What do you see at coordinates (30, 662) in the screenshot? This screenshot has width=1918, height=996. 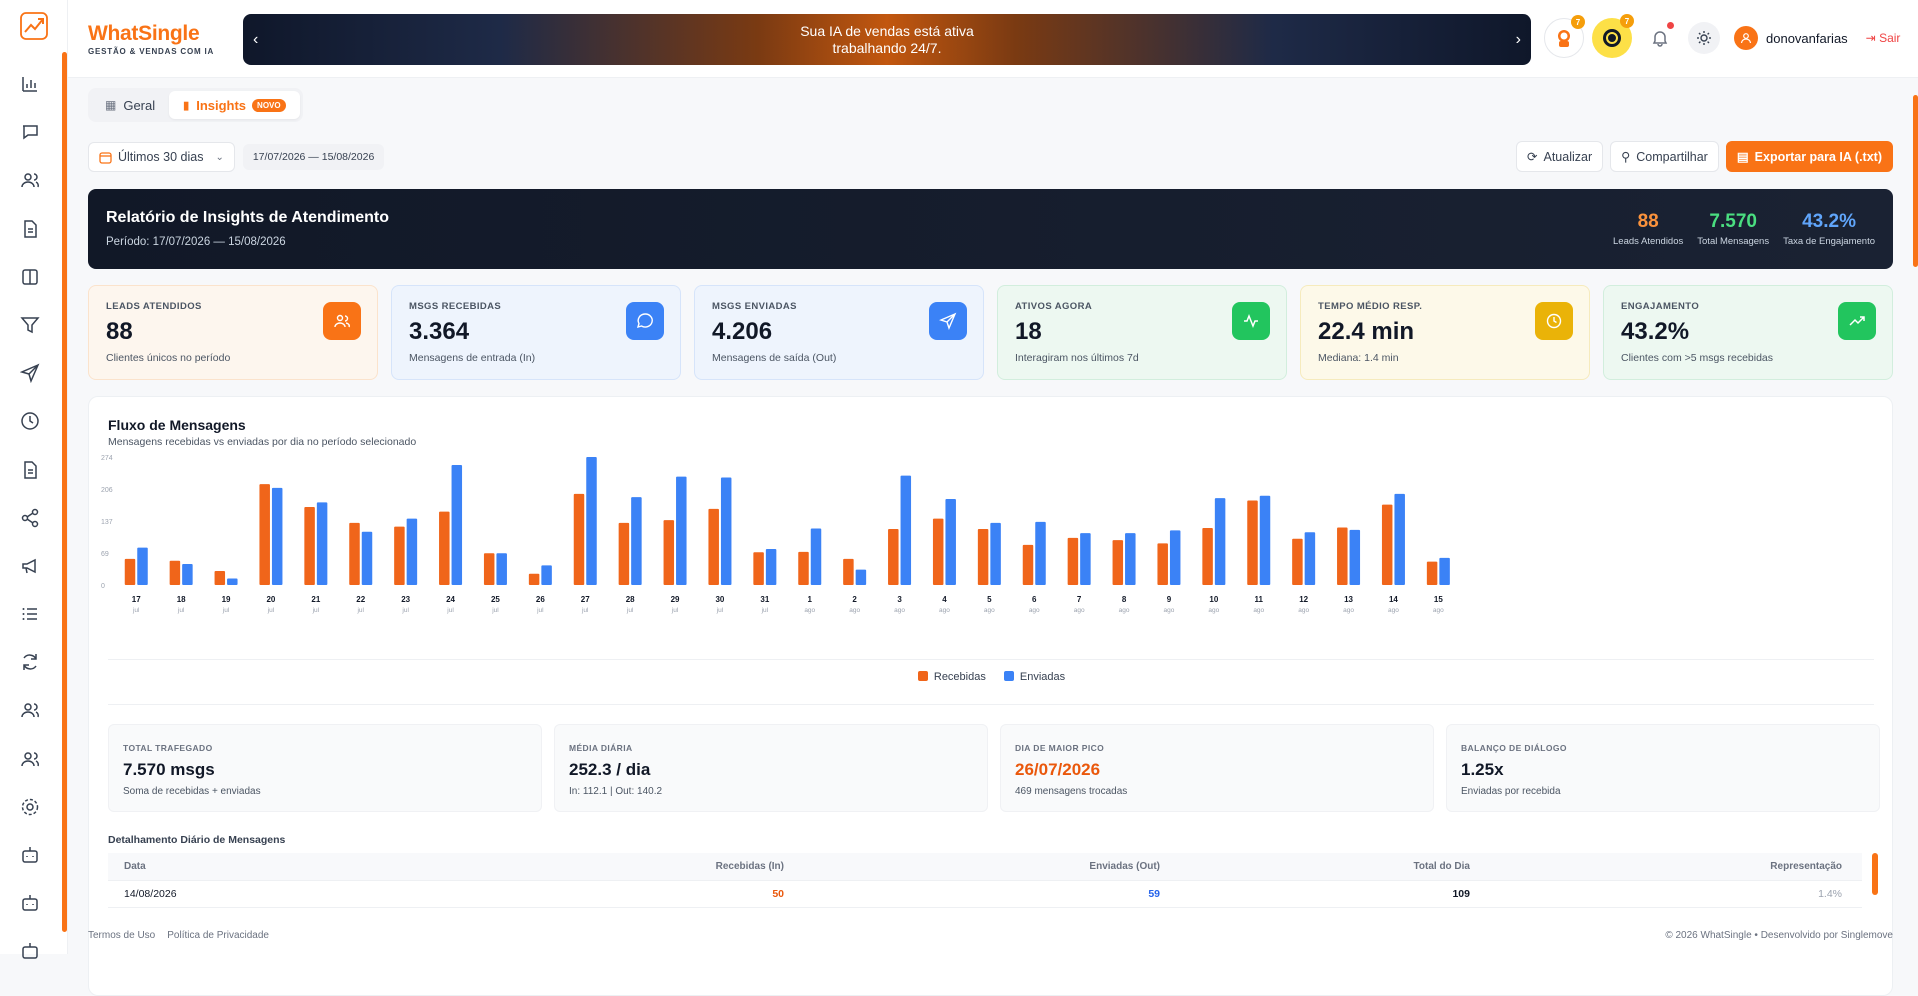 I see `refresh-icon` at bounding box center [30, 662].